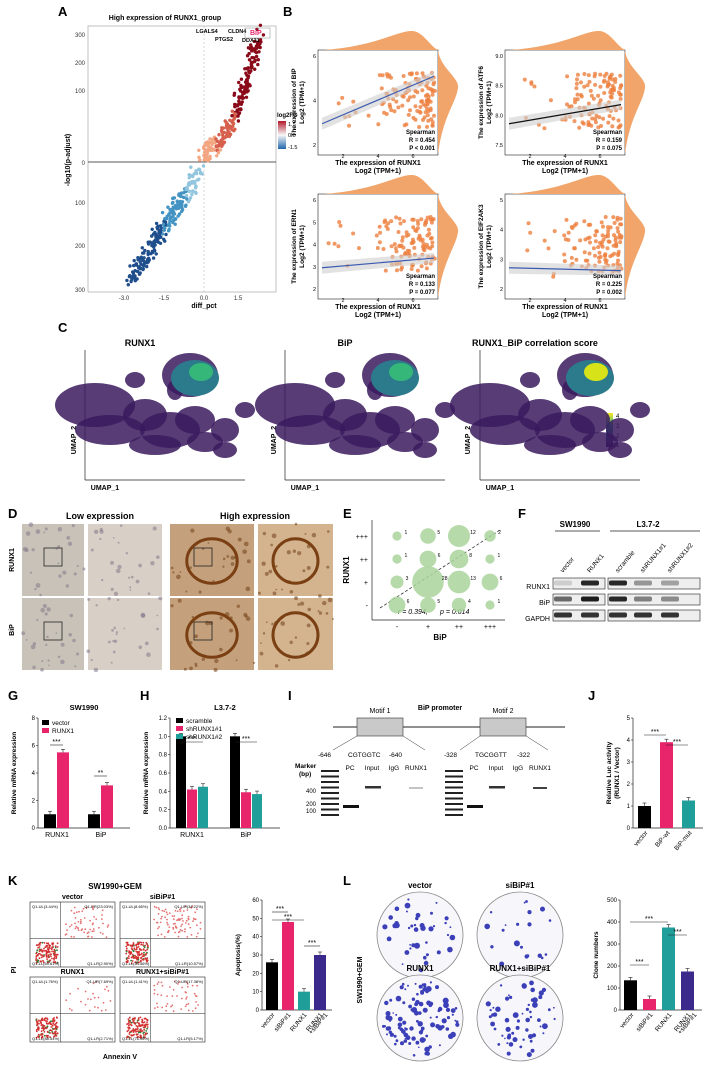  What do you see at coordinates (416, 768) in the screenshot?
I see `gel-lane-label: RUNX1` at bounding box center [416, 768].